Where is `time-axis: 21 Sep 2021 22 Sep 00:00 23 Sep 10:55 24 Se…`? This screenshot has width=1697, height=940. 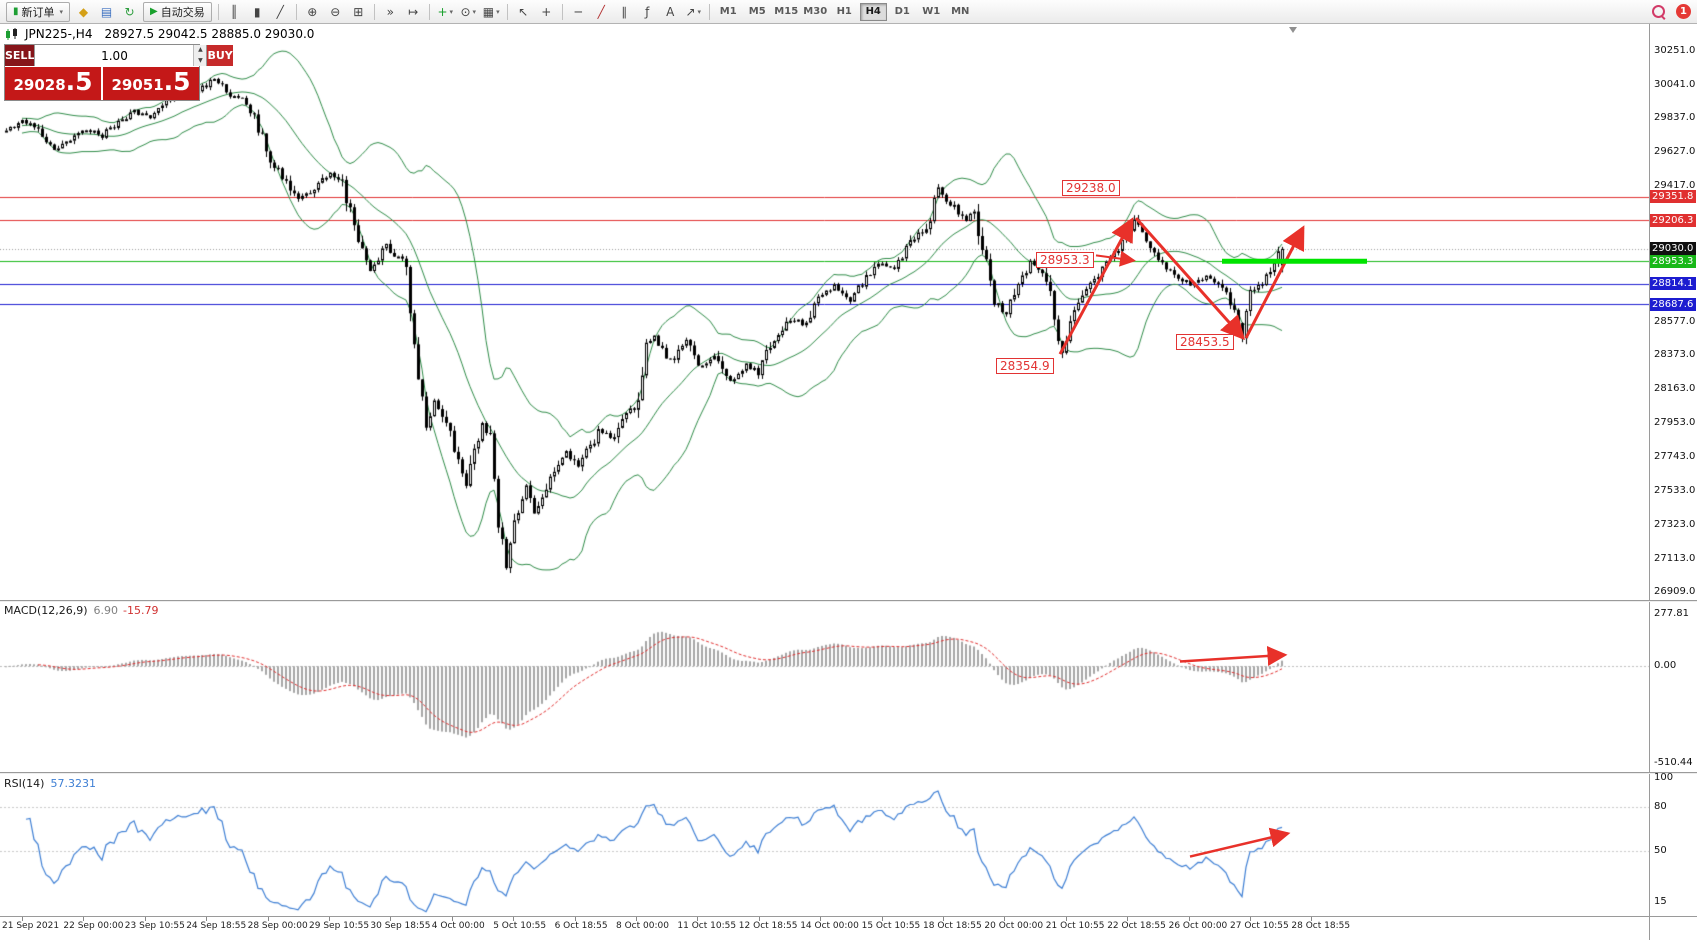
time-axis: 21 Sep 2021 22 Sep 00:00 23 Sep 10:55 24 Se… is located at coordinates (824, 928).